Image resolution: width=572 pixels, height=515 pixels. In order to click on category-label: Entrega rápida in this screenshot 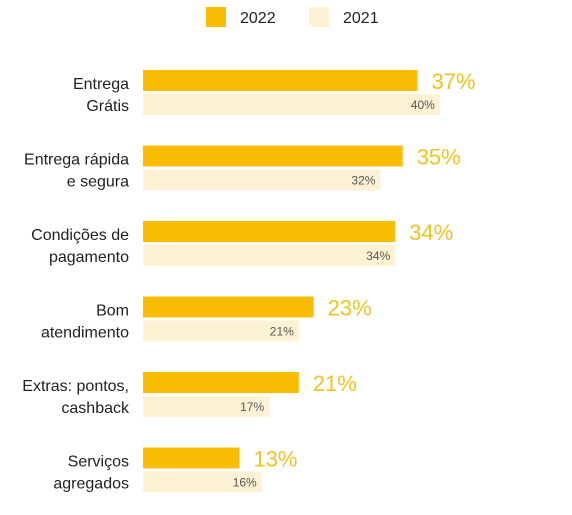, I will do `click(76, 160)`.